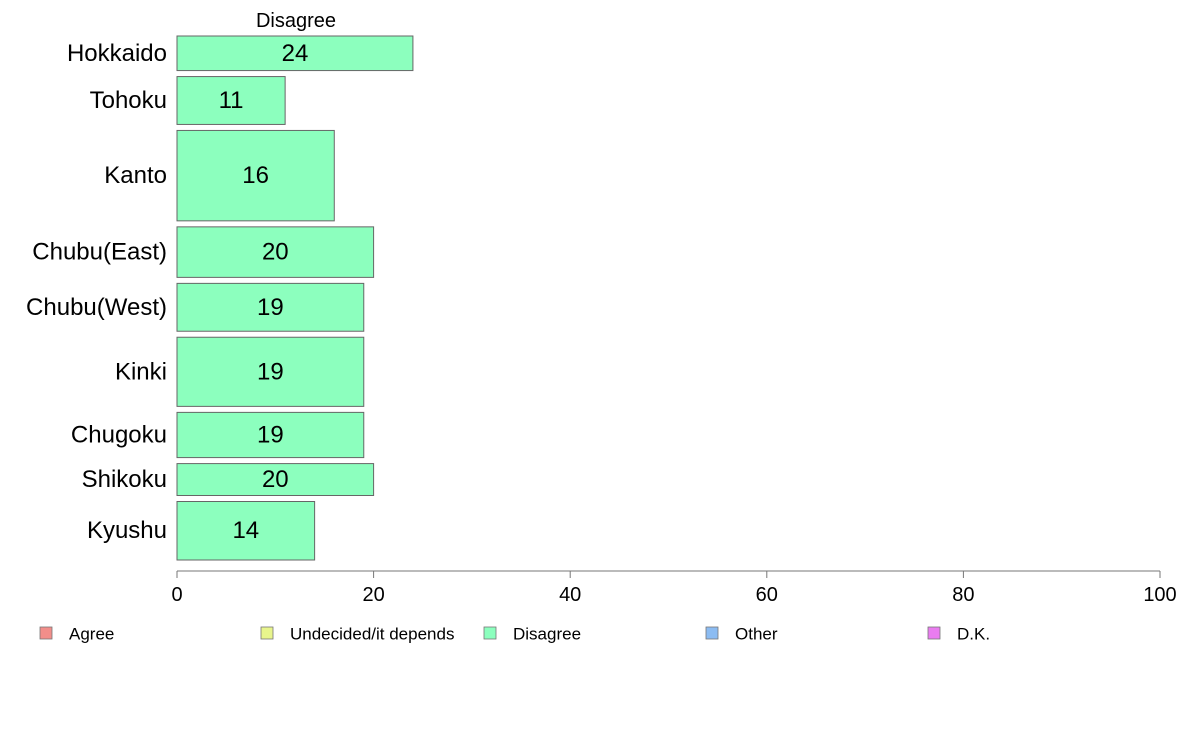 The image size is (1188, 736). I want to click on category-label: Chugoku, so click(119, 434).